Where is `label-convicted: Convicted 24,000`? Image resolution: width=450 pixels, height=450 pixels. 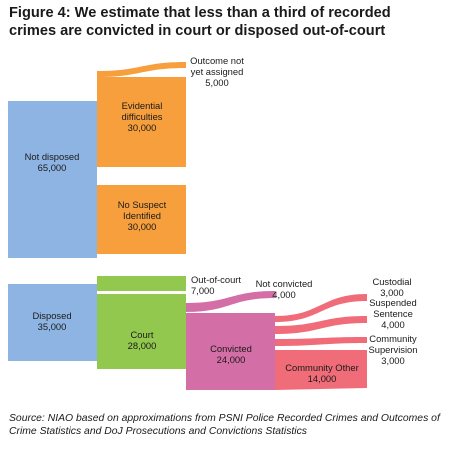 label-convicted: Convicted 24,000 is located at coordinates (231, 354).